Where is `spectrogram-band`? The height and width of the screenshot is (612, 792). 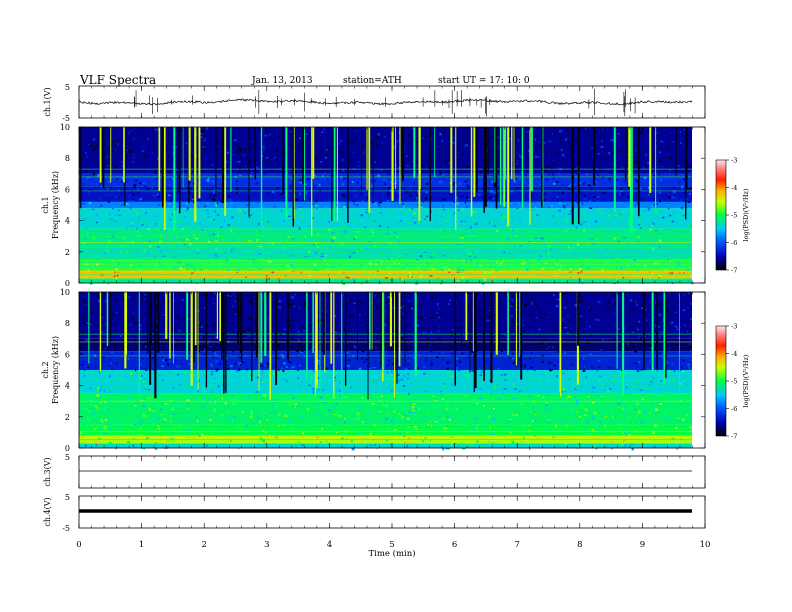 spectrogram-band is located at coordinates (385, 218).